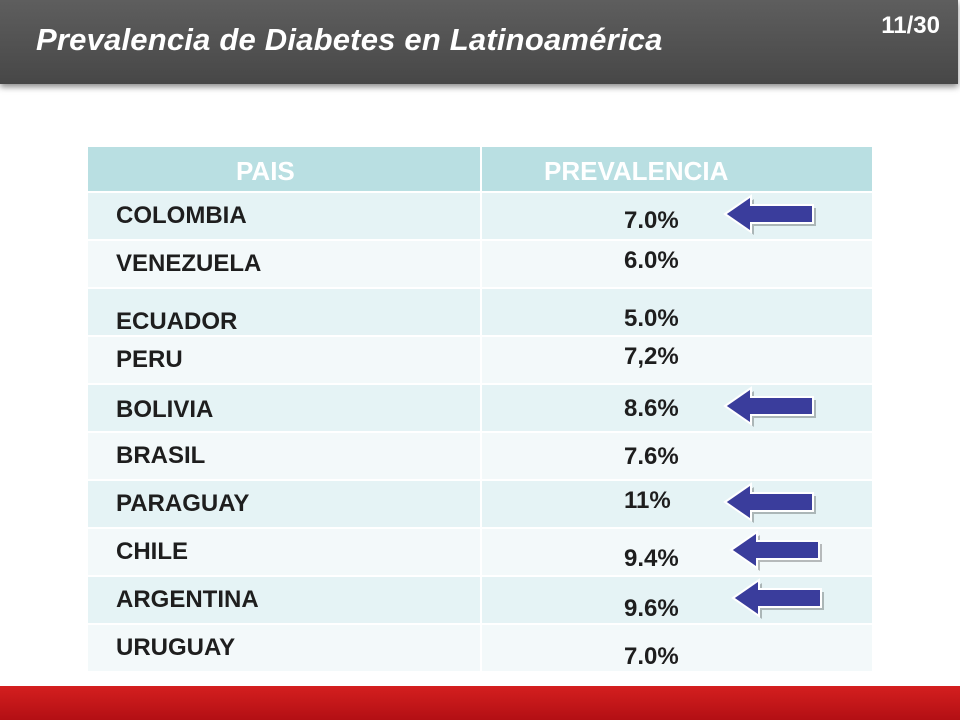 The image size is (960, 720). What do you see at coordinates (651, 456) in the screenshot?
I see `prevalence-value: 7.6%` at bounding box center [651, 456].